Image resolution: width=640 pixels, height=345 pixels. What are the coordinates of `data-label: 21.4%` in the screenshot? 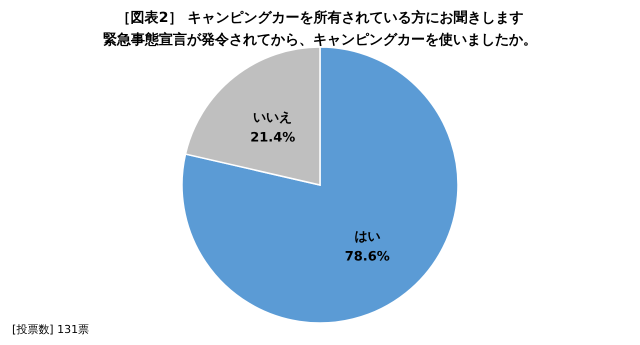 It's located at (273, 138).